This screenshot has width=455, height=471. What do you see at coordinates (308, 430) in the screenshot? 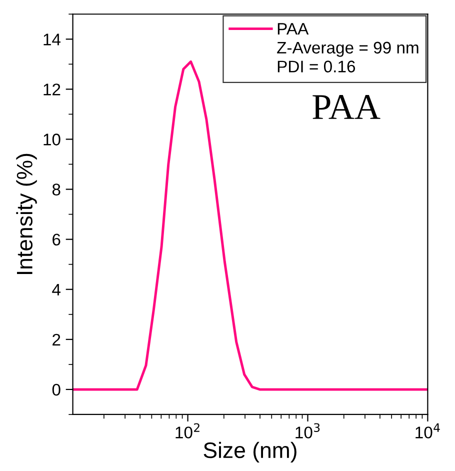
I see `x-tick-label: 10$^{3}$` at bounding box center [308, 430].